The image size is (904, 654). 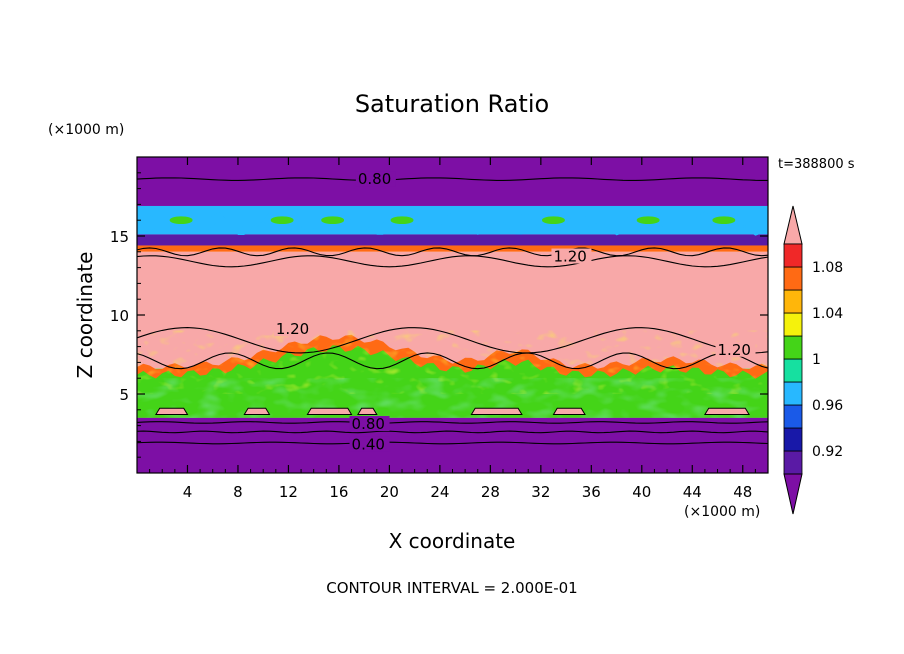 I want to click on contour-1.20-upper, so click(x=452, y=261).